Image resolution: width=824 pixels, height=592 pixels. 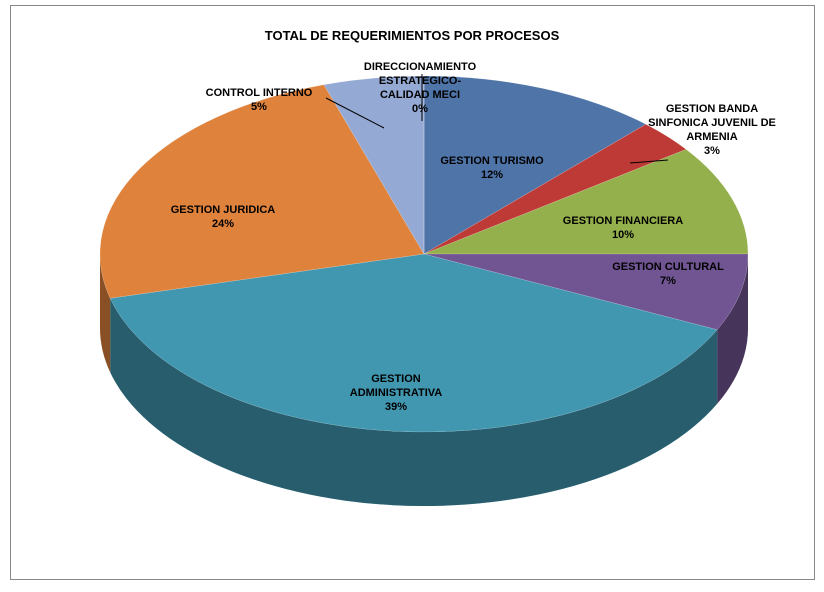 What do you see at coordinates (412, 35) in the screenshot?
I see `chart-title: TOTAL DE REQUERIMIENTOS POR PROCESOS` at bounding box center [412, 35].